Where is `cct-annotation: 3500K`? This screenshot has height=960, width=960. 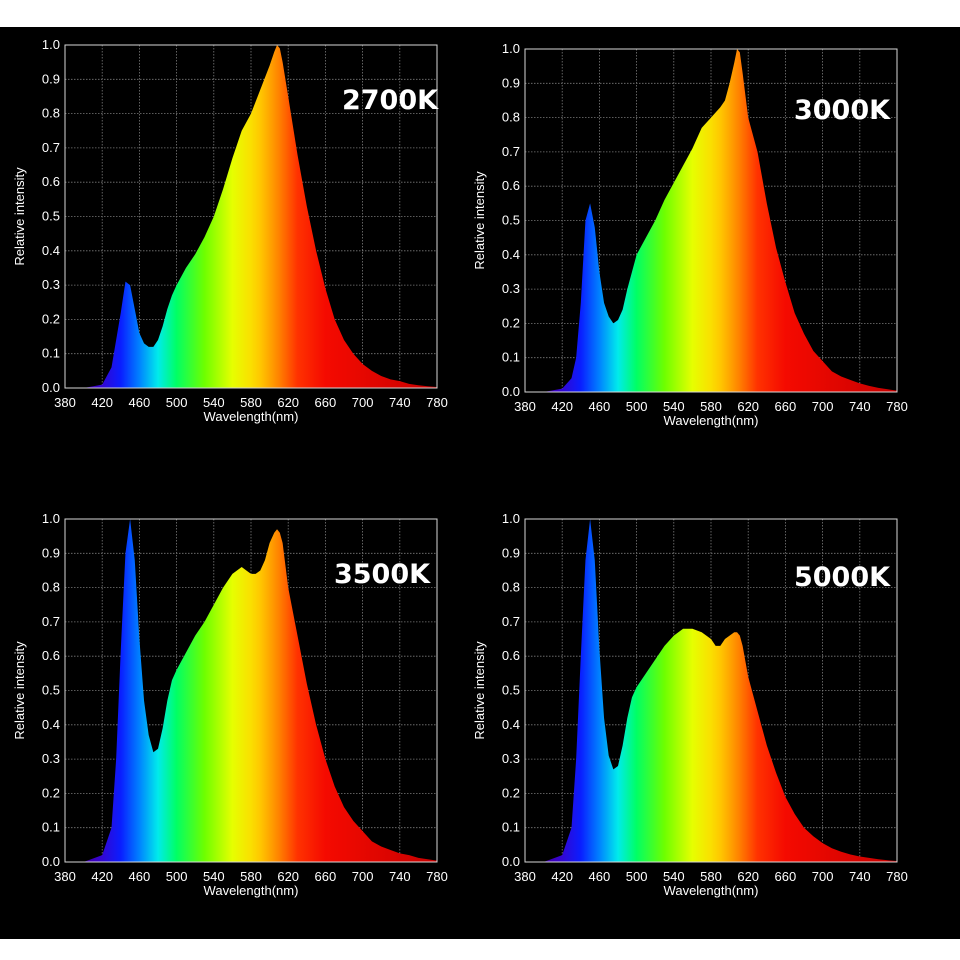
cct-annotation: 3500K is located at coordinates (382, 574).